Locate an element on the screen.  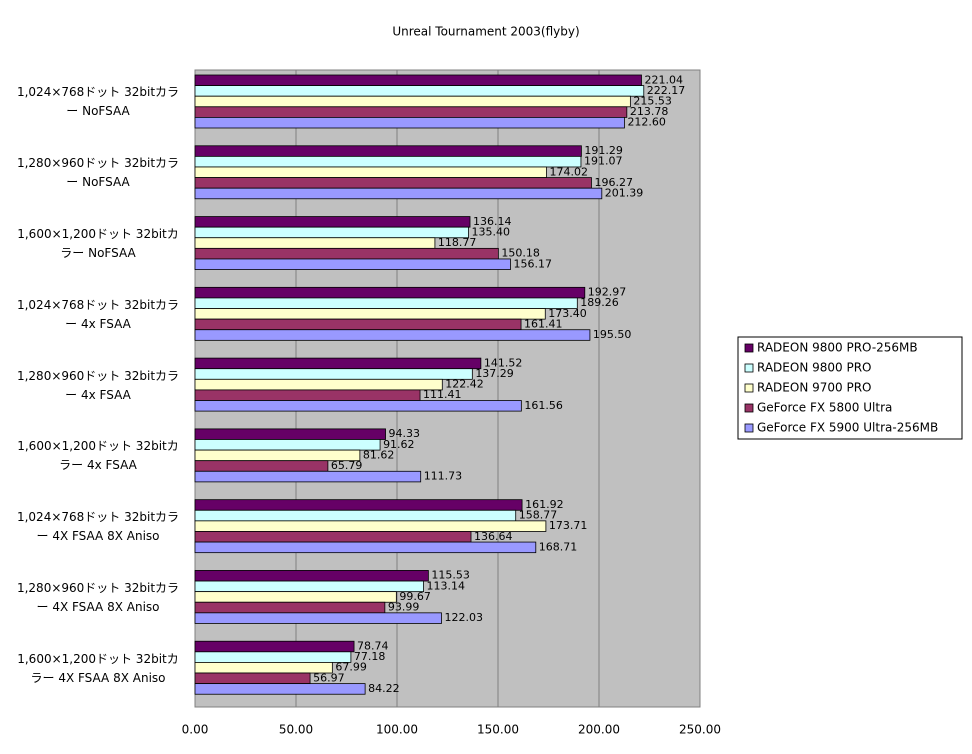
x-tick-label: 200.00 is located at coordinates (599, 730).